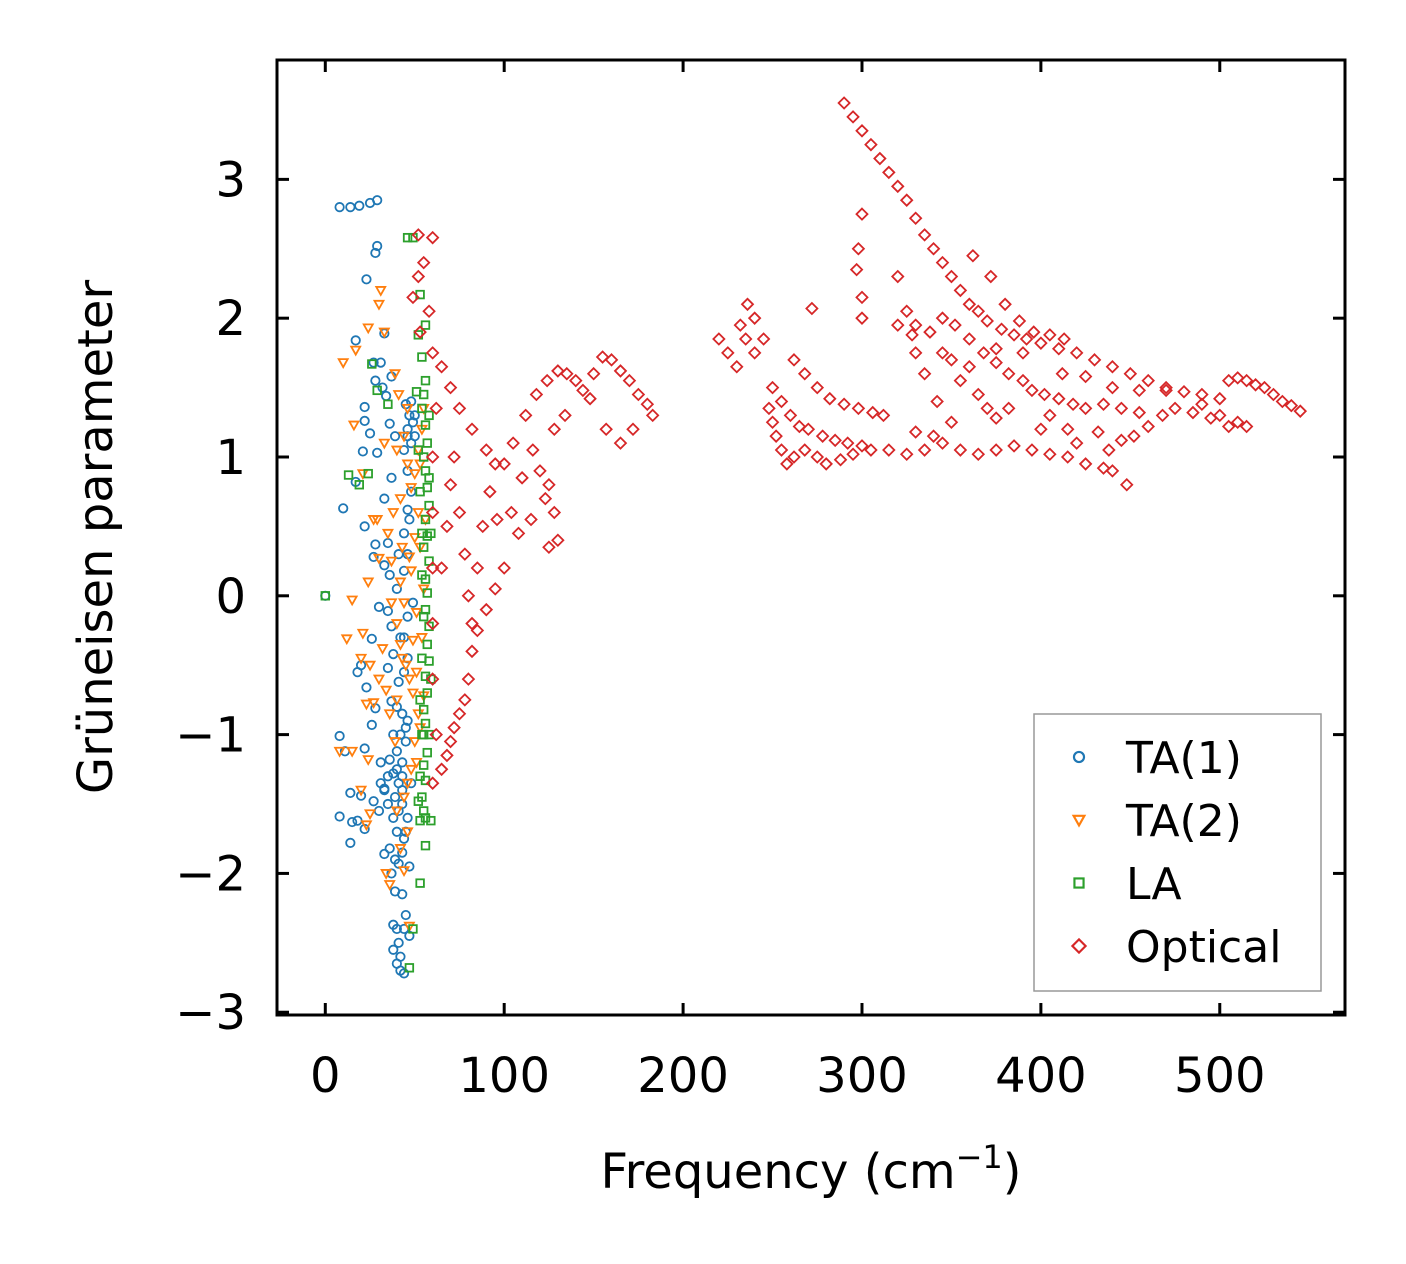  I want to click on series-ta2, so click(382, 609).